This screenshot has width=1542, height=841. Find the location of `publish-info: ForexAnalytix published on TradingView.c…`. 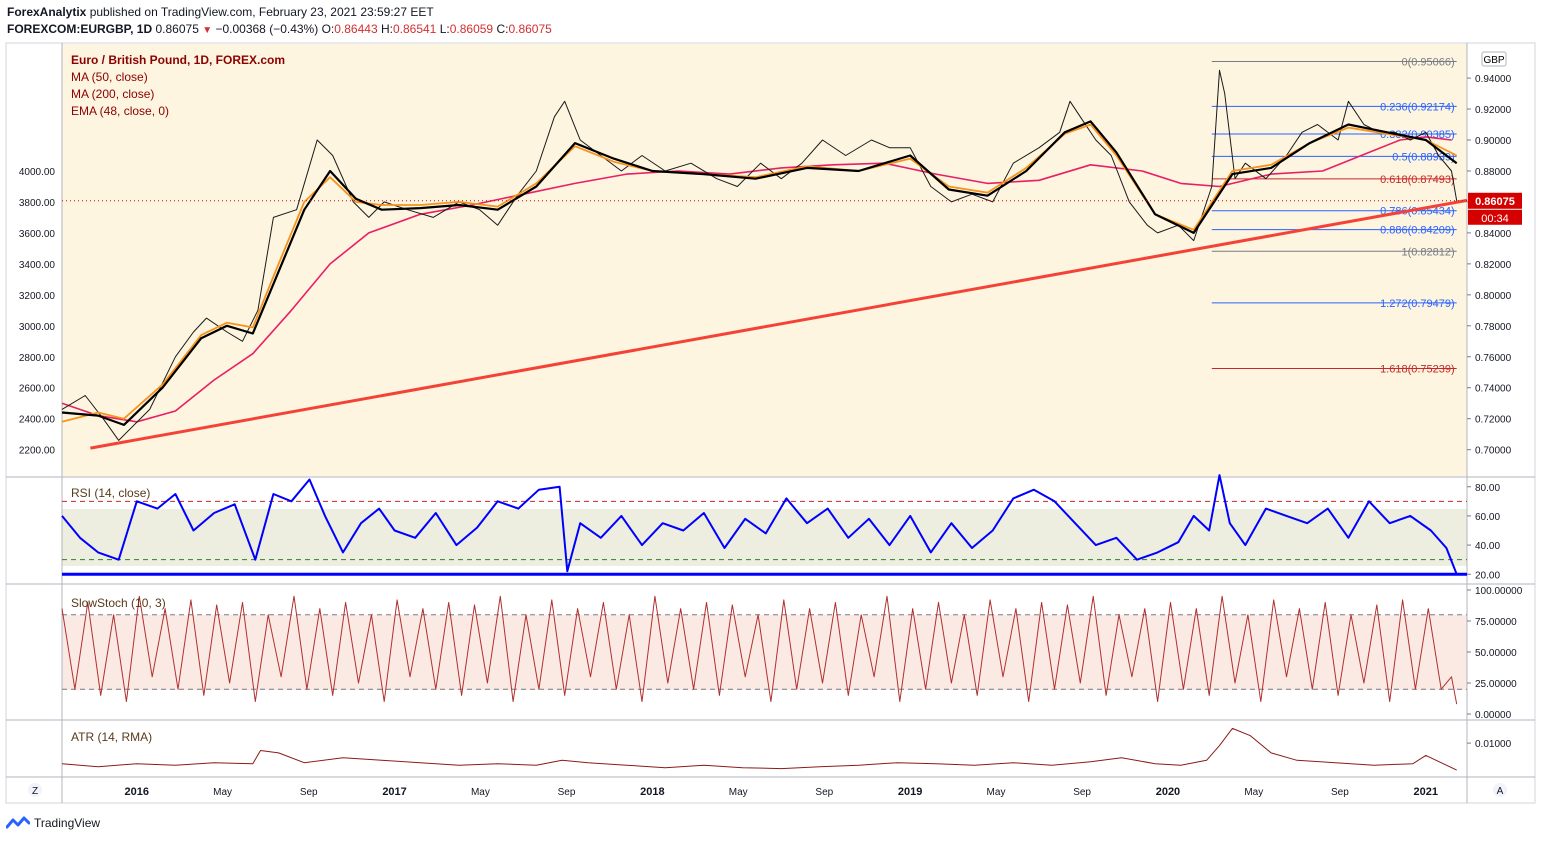

publish-info: ForexAnalytix published on TradingView.c… is located at coordinates (220, 12).